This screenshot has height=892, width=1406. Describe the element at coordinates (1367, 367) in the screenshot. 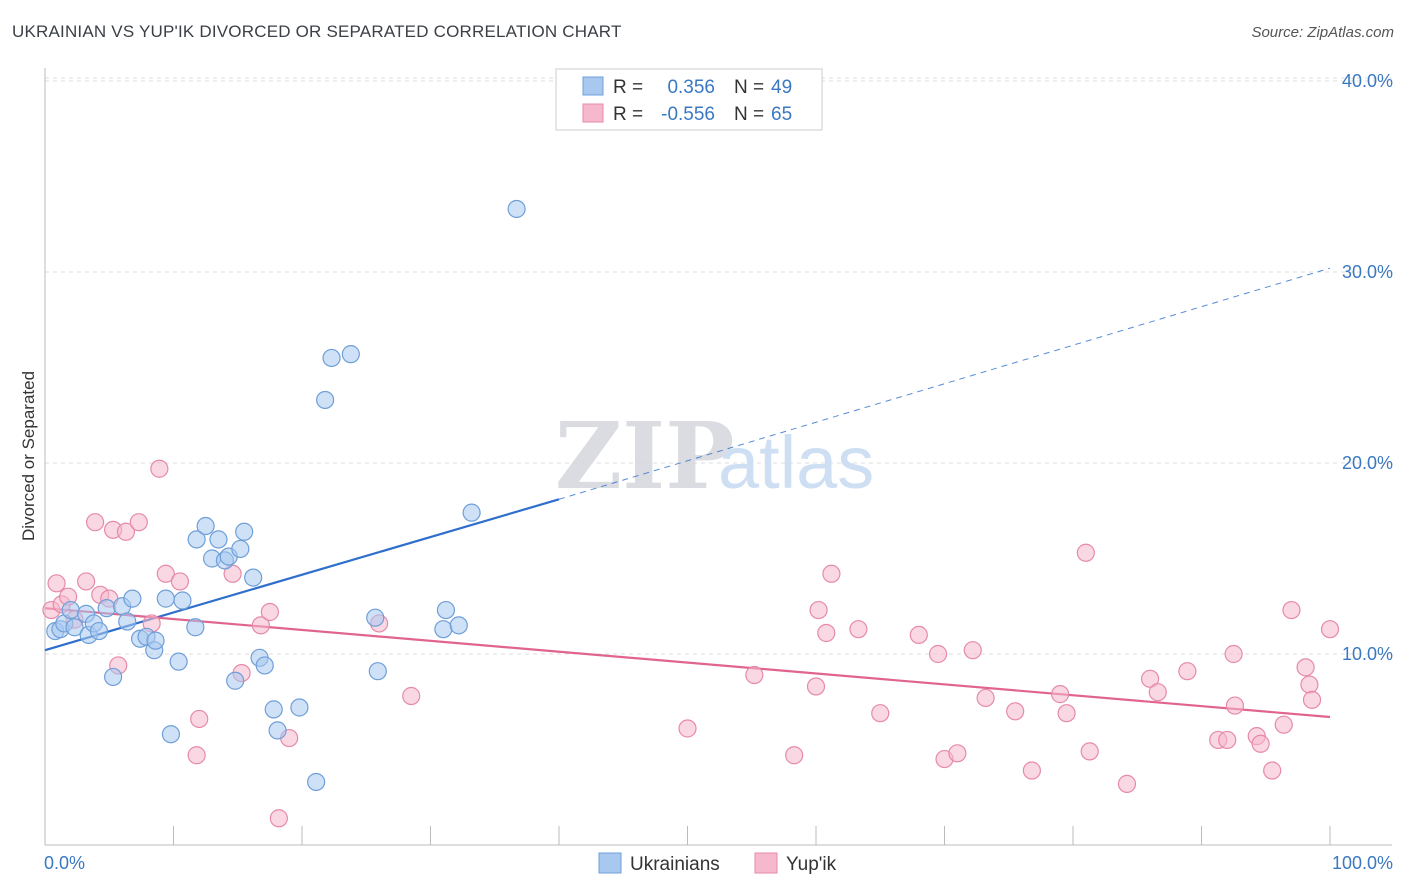

I see `y-axis-tick-labels: 10.0% 20.0% 30.0% 40.0%` at that location.